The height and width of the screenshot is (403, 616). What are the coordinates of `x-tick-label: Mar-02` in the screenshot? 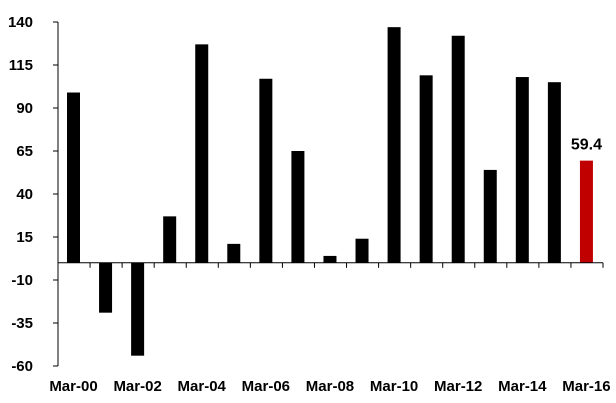 It's located at (137, 386).